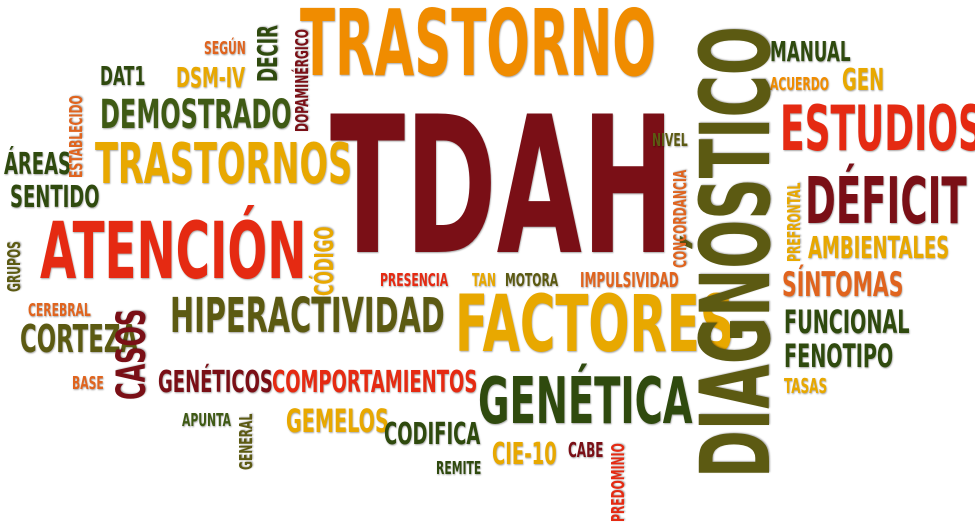 This screenshot has height=525, width=975. Describe the element at coordinates (629, 280) in the screenshot. I see `word-impulsividad: IMPULSIVIDAD` at that location.